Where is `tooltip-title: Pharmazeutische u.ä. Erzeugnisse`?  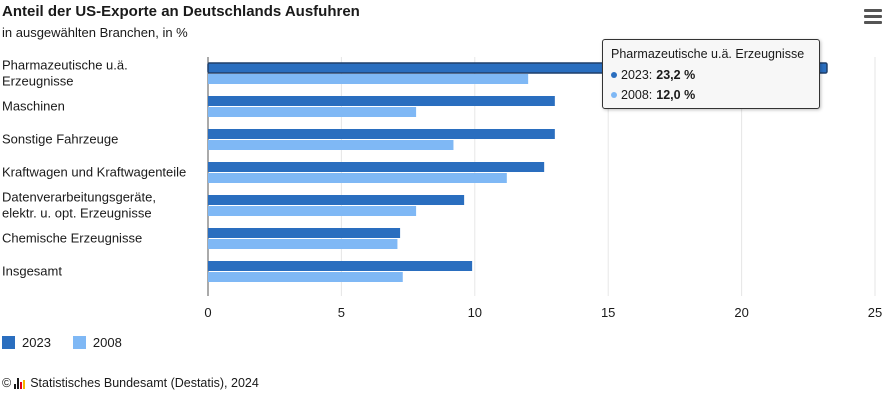
tooltip-title: Pharmazeutische u.ä. Erzeugnisse is located at coordinates (708, 54).